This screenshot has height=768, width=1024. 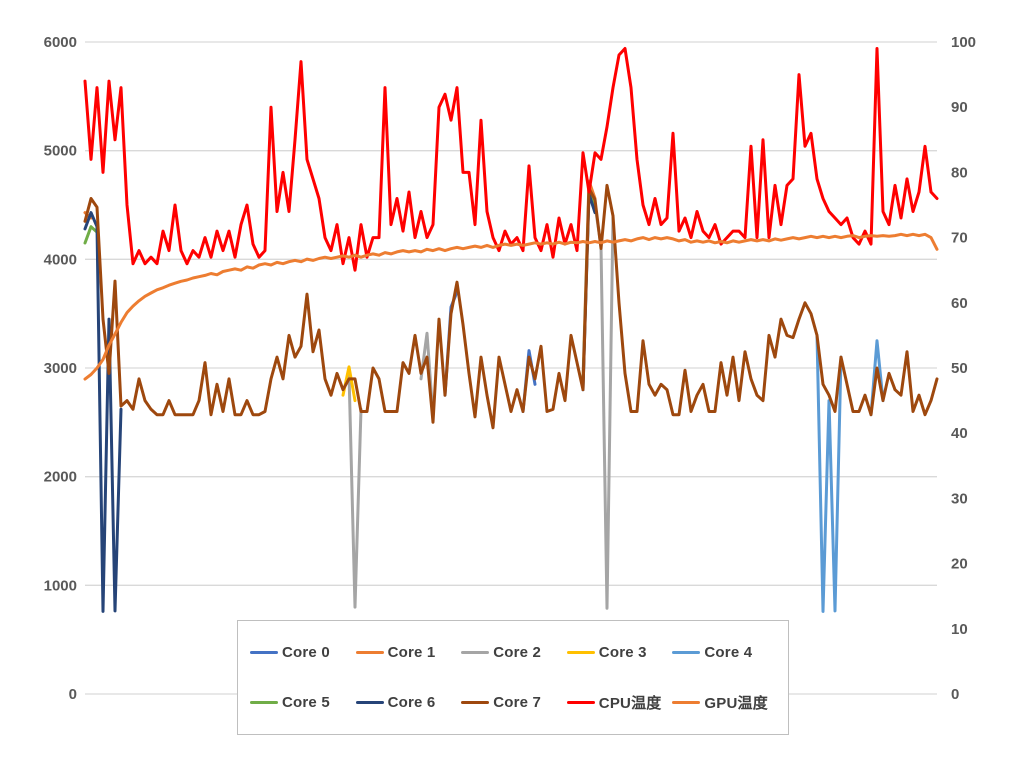 I want to click on right-axis-tick-label: 30, so click(x=959, y=498).